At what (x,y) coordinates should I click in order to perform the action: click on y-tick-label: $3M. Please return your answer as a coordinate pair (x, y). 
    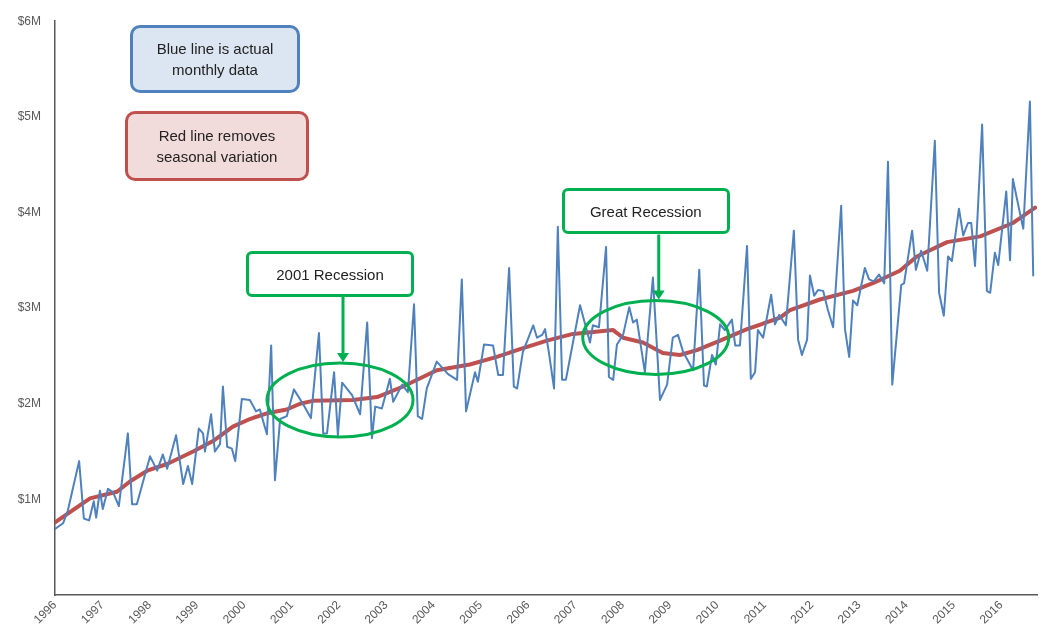
    Looking at the image, I should click on (29, 307).